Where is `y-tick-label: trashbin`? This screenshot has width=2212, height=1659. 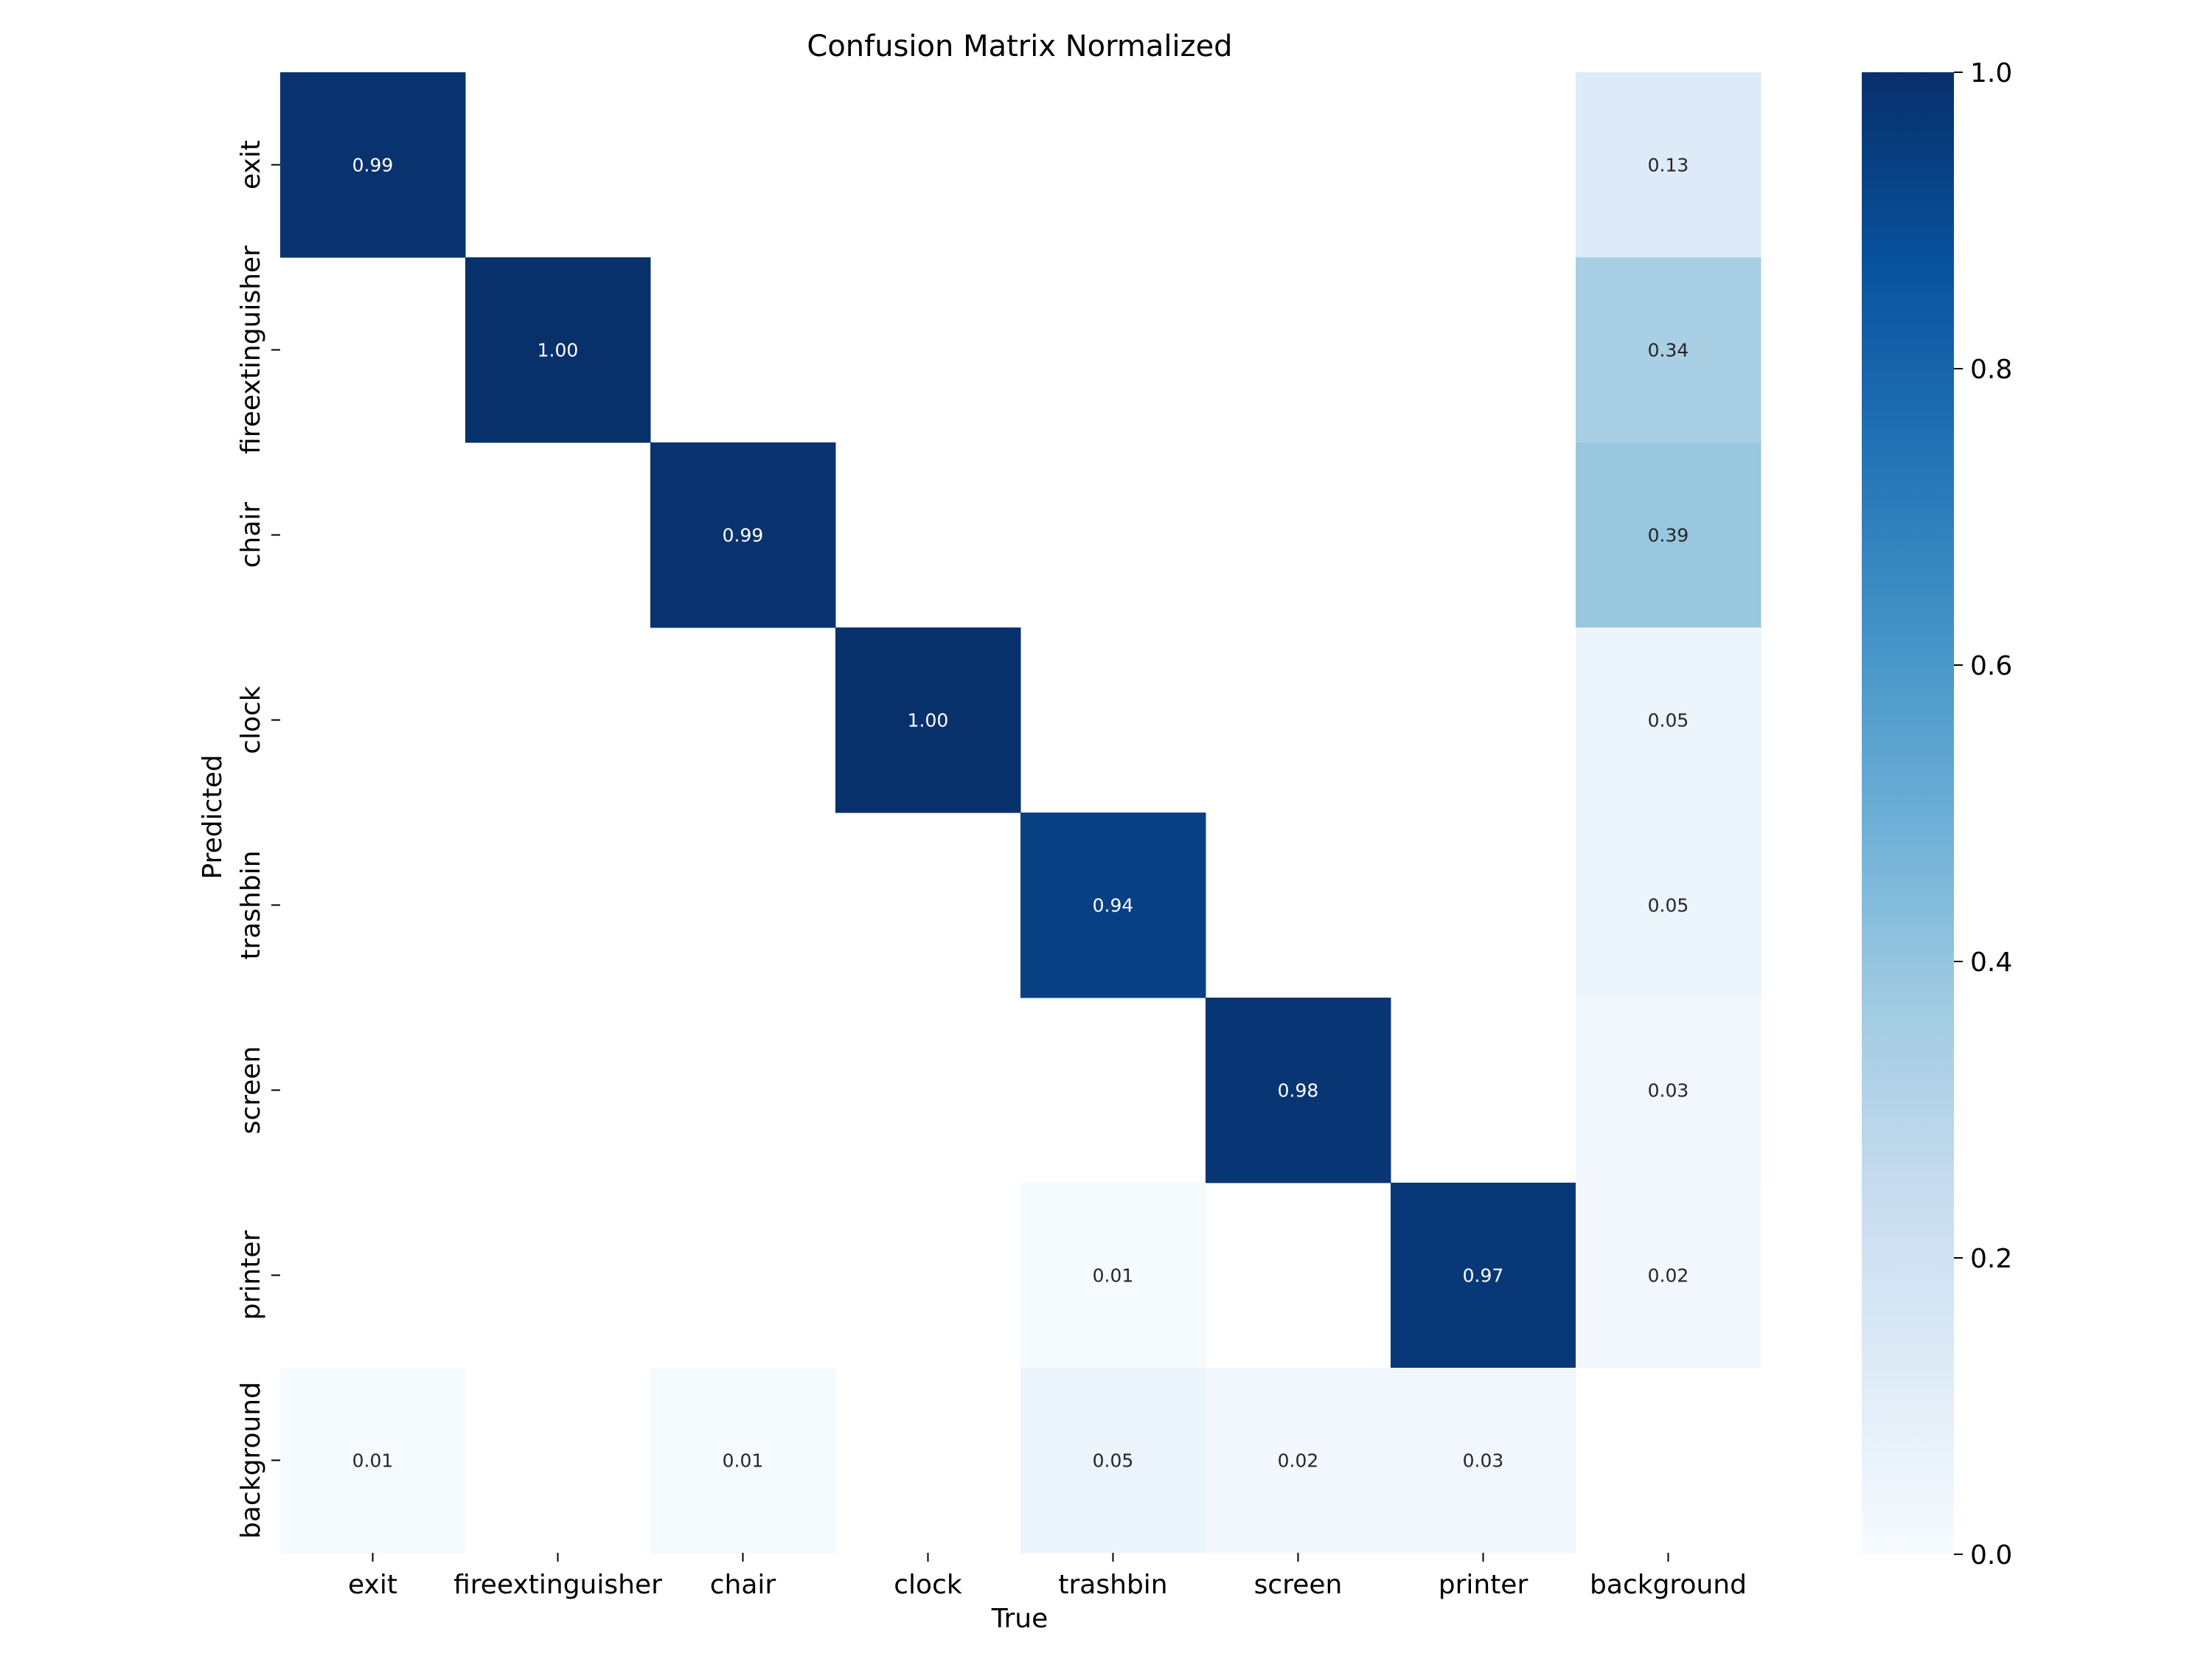
y-tick-label: trashbin is located at coordinates (251, 904).